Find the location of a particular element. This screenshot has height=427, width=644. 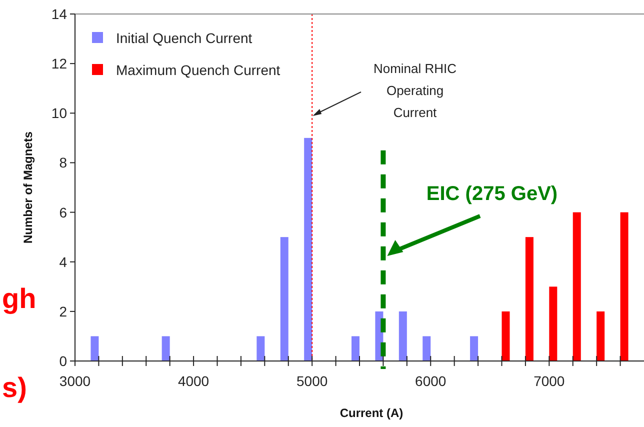

x-tick-label: 4000 is located at coordinates (194, 381).